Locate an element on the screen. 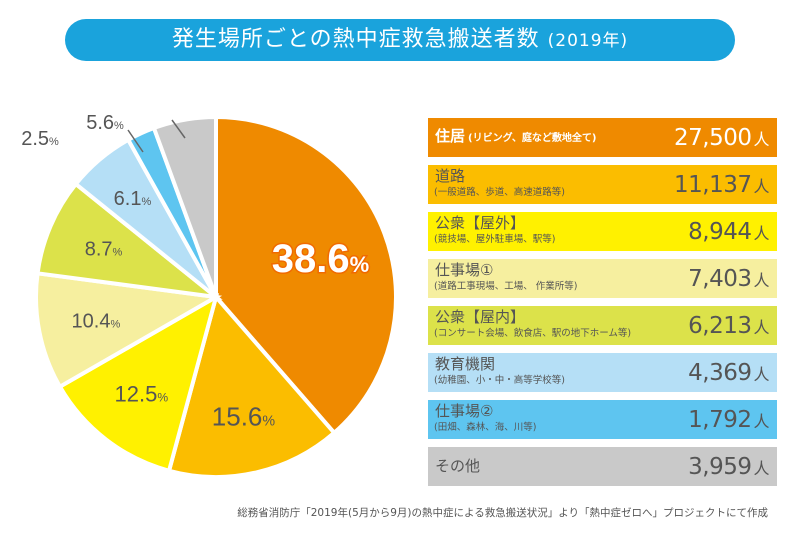 The height and width of the screenshot is (533, 800). slice-label-0: 38.6% is located at coordinates (320, 259).